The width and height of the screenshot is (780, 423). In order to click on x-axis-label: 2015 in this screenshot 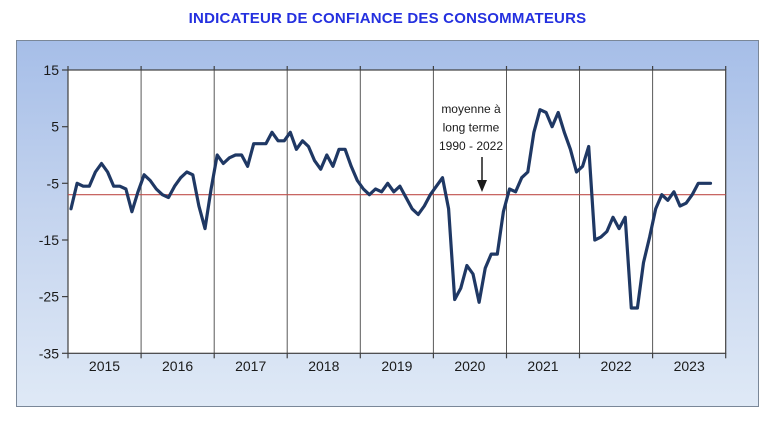, I will do `click(104, 366)`.